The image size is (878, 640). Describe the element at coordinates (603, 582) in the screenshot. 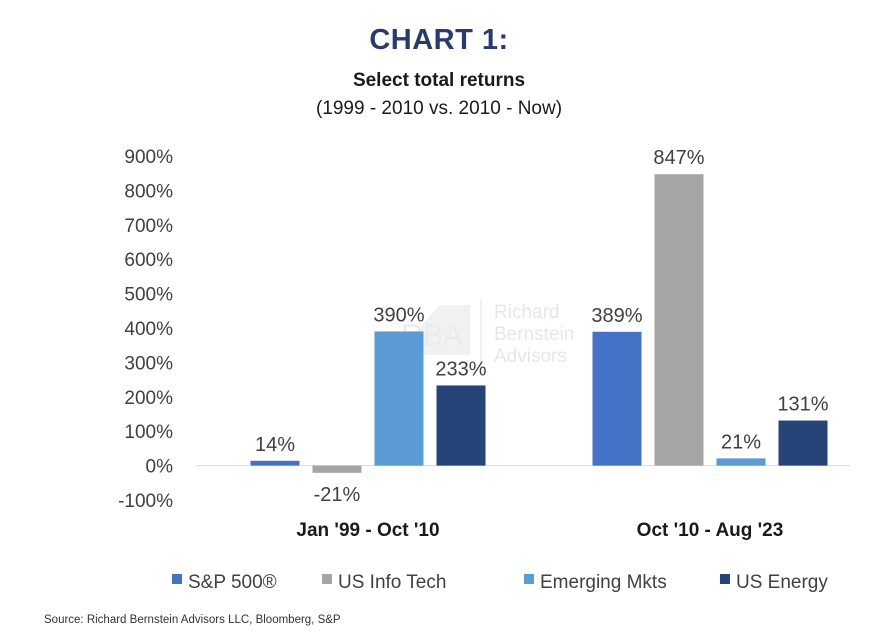

I see `legend-label: Emerging Mkts` at that location.